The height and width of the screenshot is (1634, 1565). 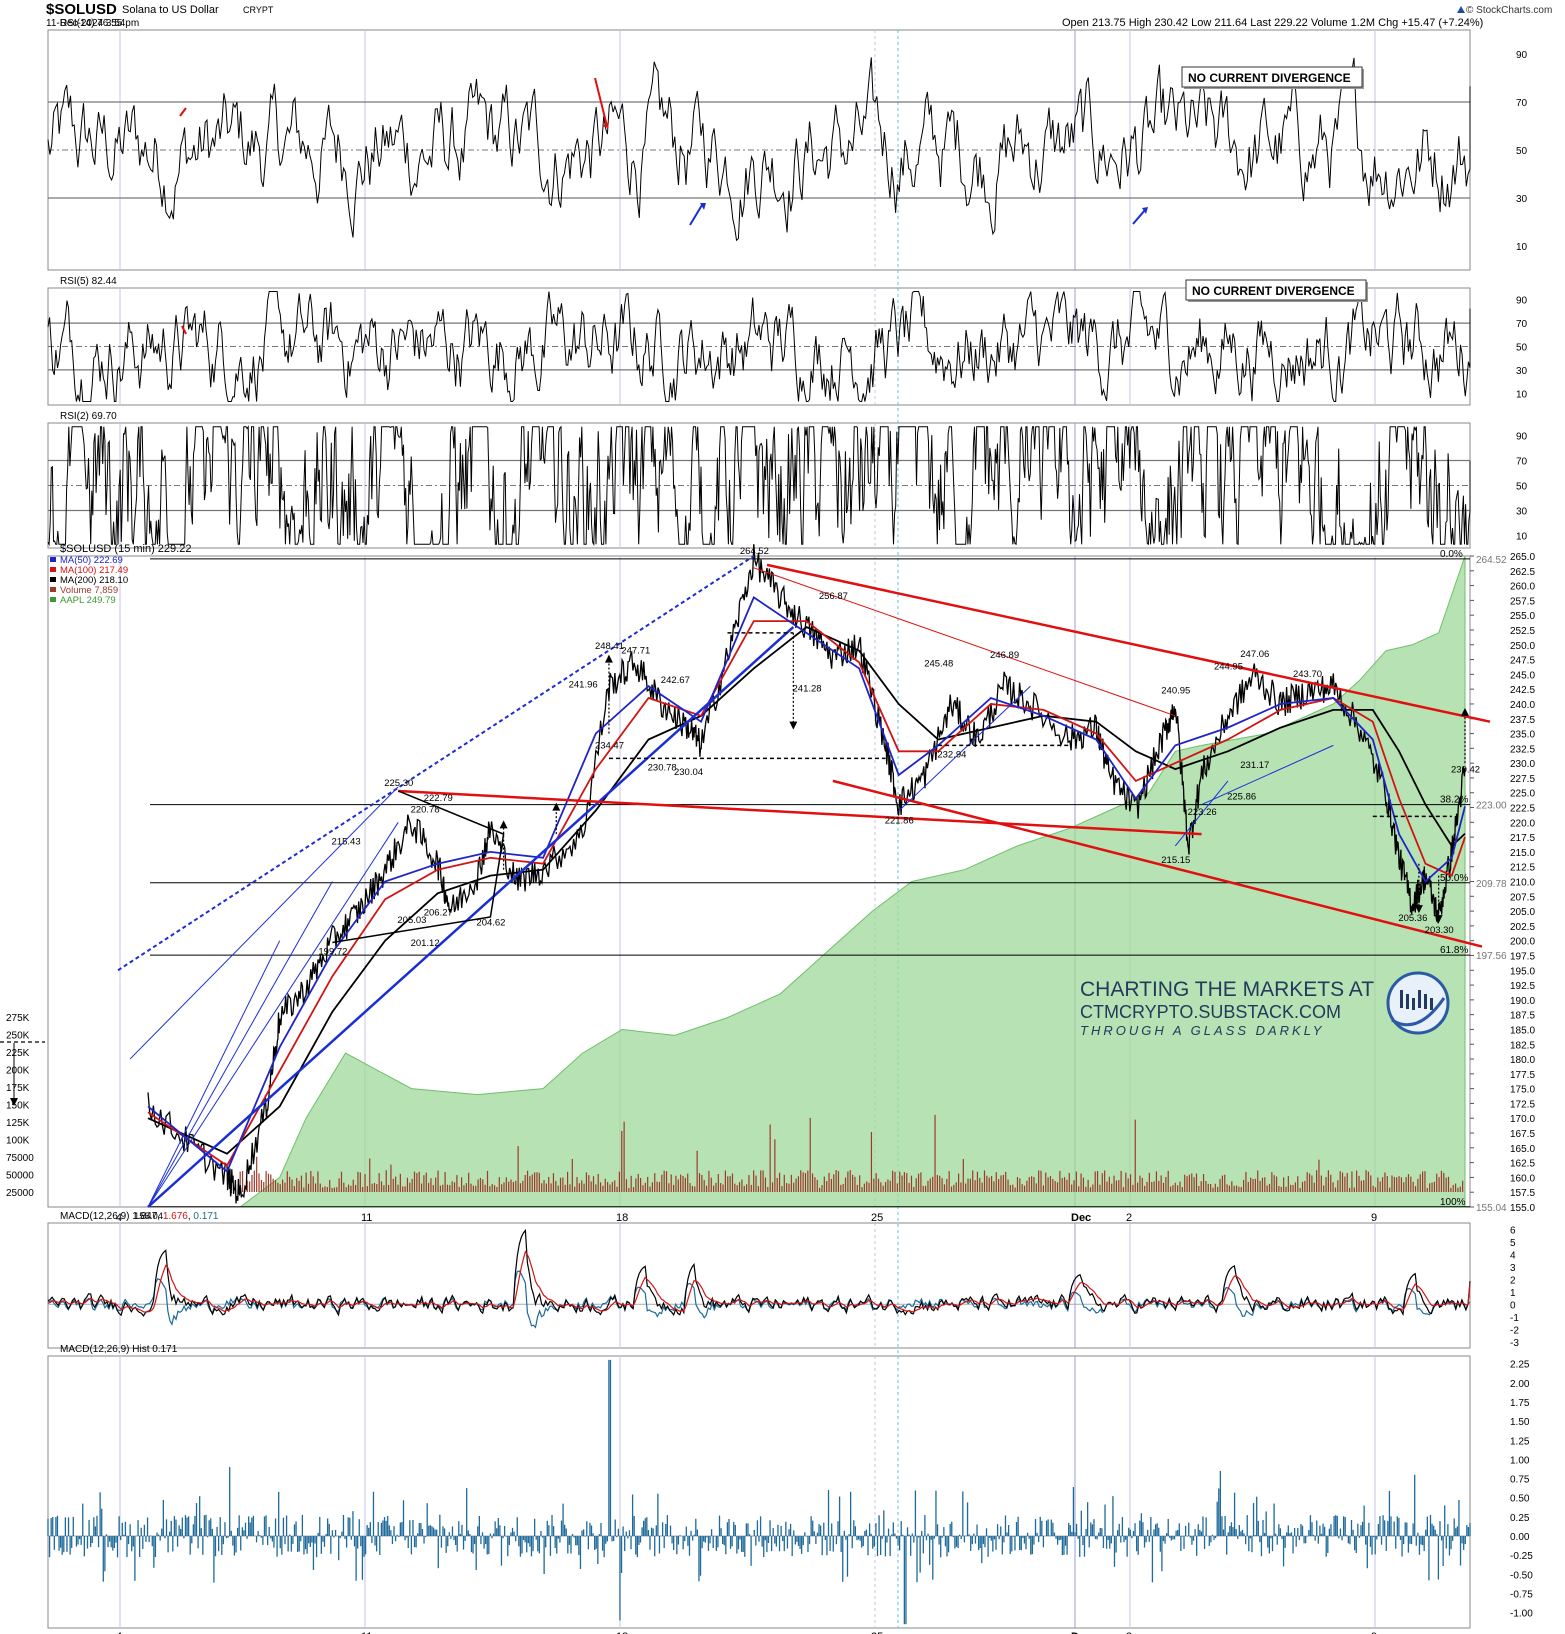 I want to click on panel-frame-macd, so click(x=759, y=1285).